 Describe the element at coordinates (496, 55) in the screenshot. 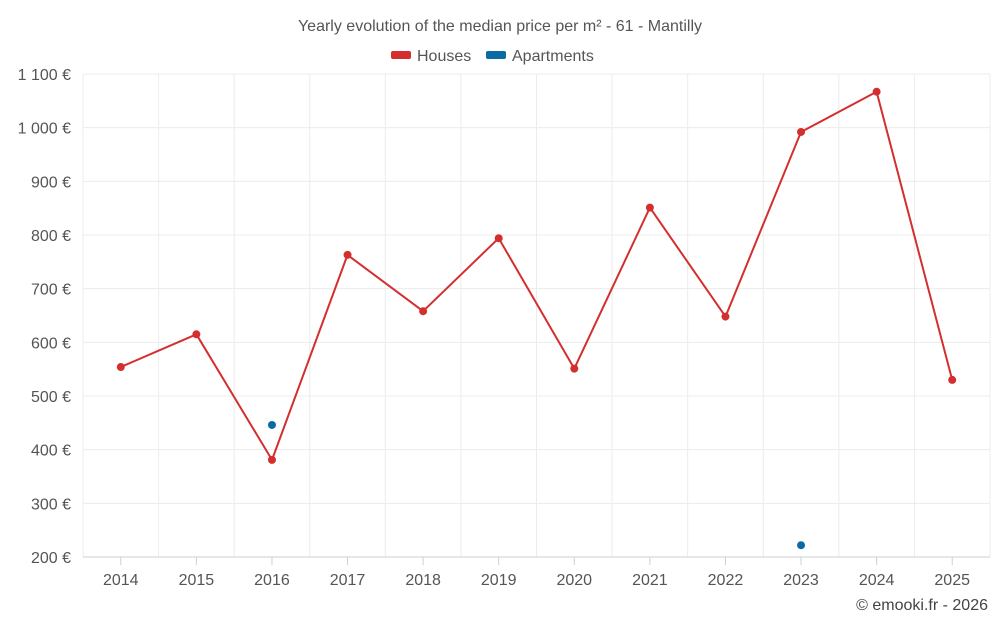

I see `legend-swatch-apartments` at that location.